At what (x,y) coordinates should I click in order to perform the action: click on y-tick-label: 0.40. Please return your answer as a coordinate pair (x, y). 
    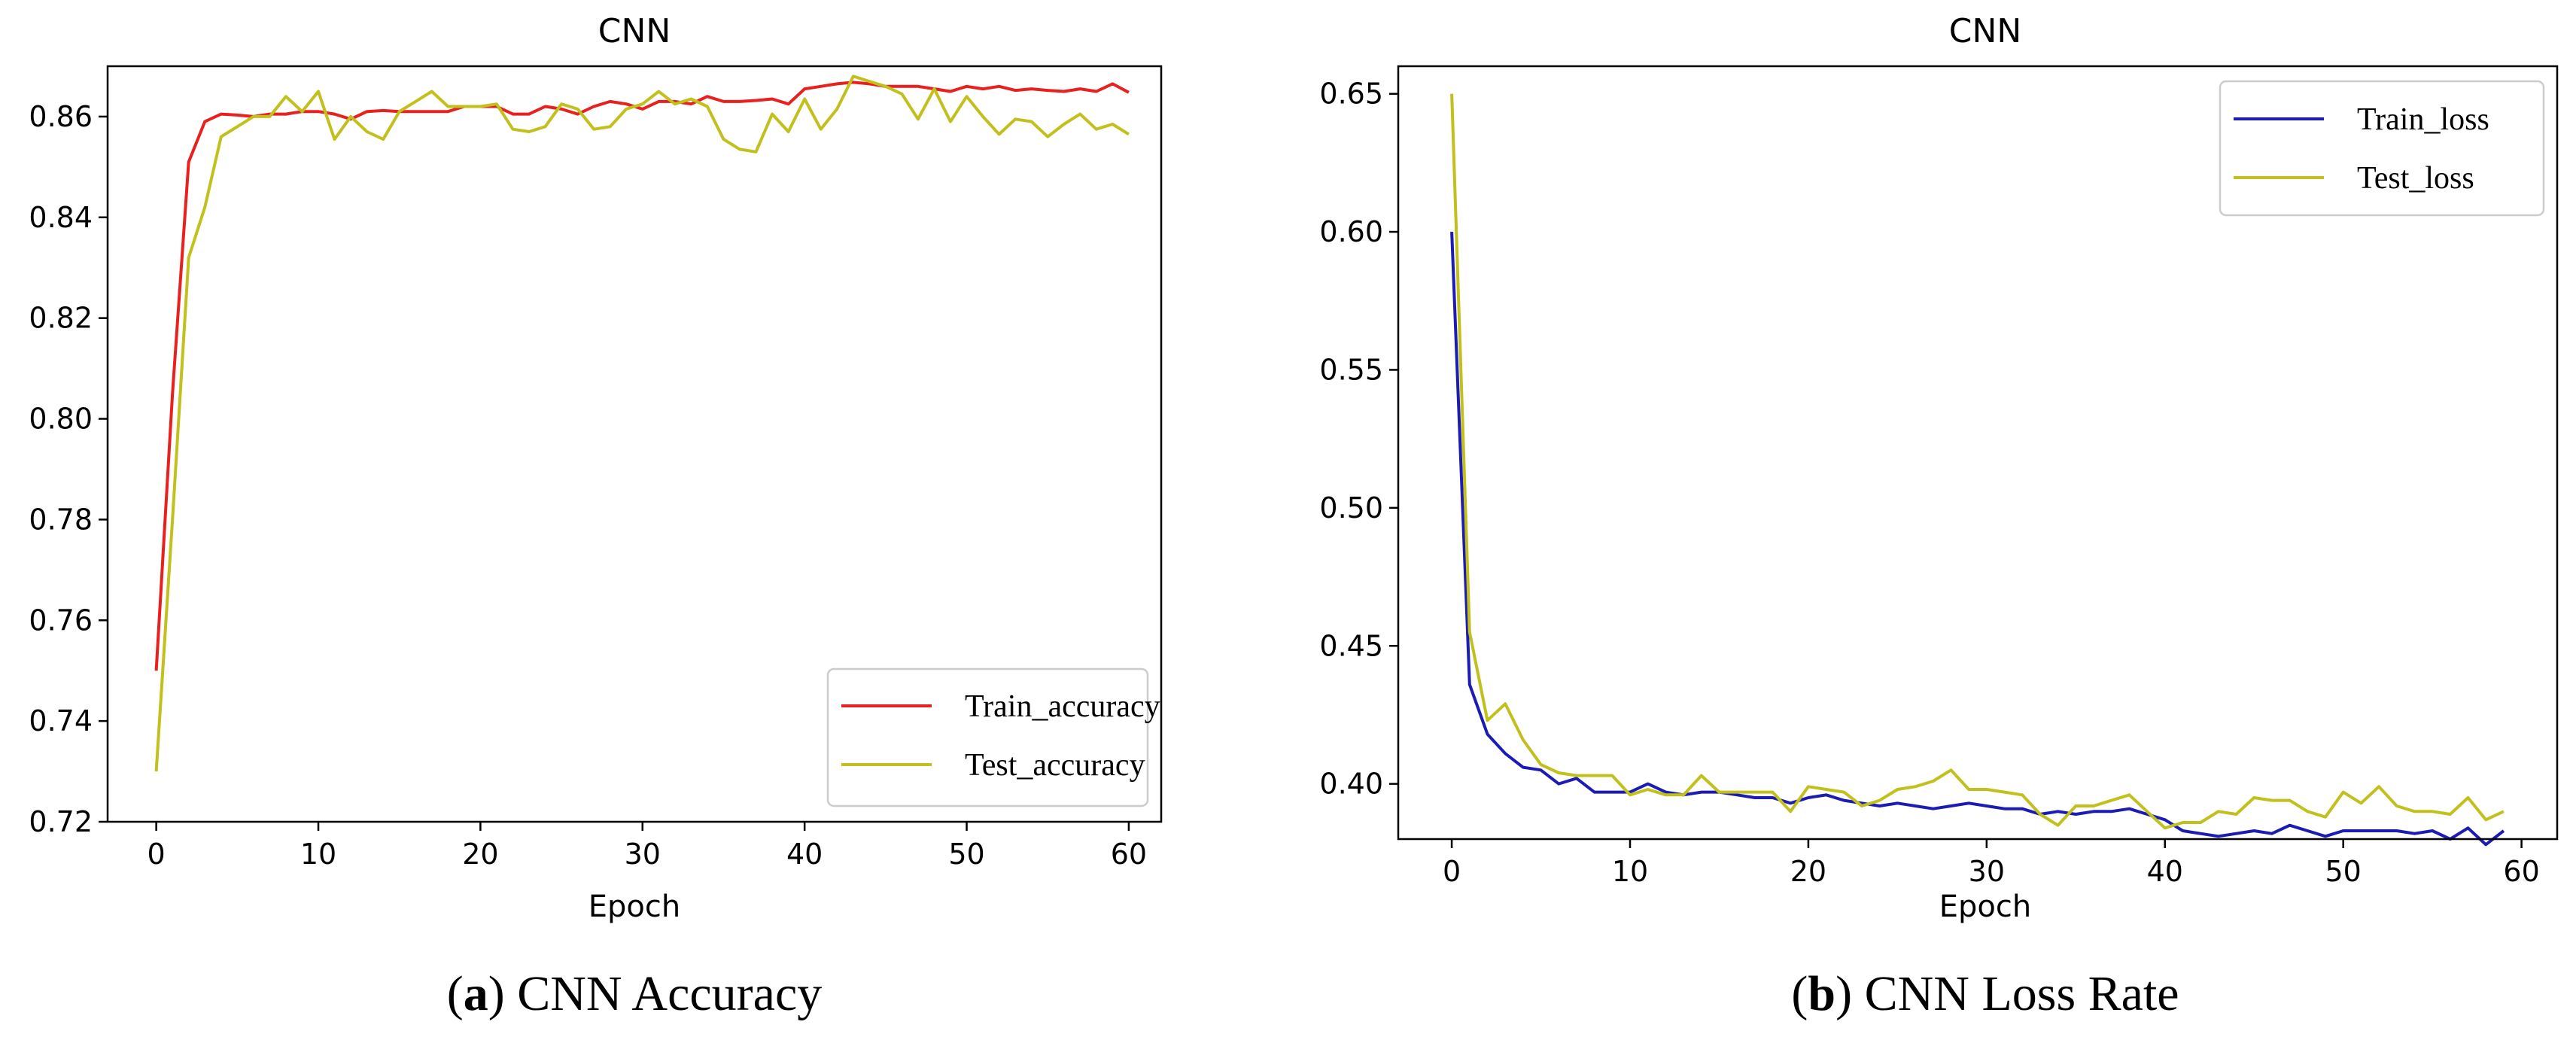
    Looking at the image, I should click on (1351, 784).